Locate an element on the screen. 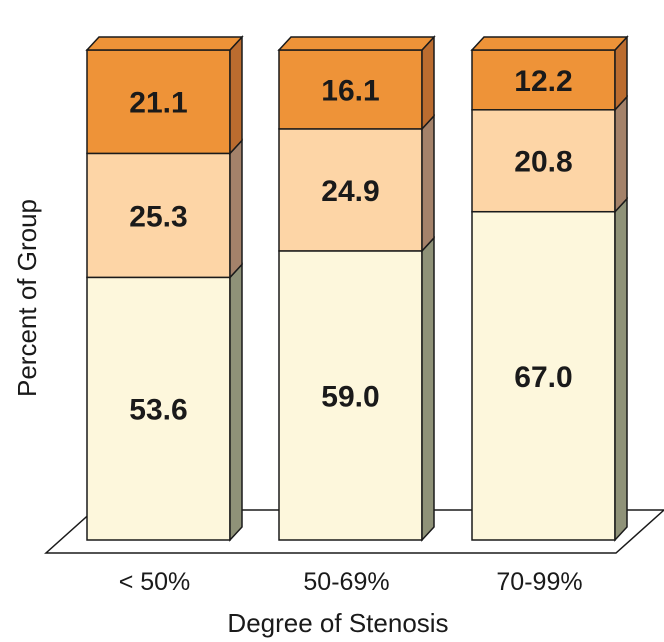 This screenshot has height=642, width=664. data-label: 12.2 is located at coordinates (543, 81).